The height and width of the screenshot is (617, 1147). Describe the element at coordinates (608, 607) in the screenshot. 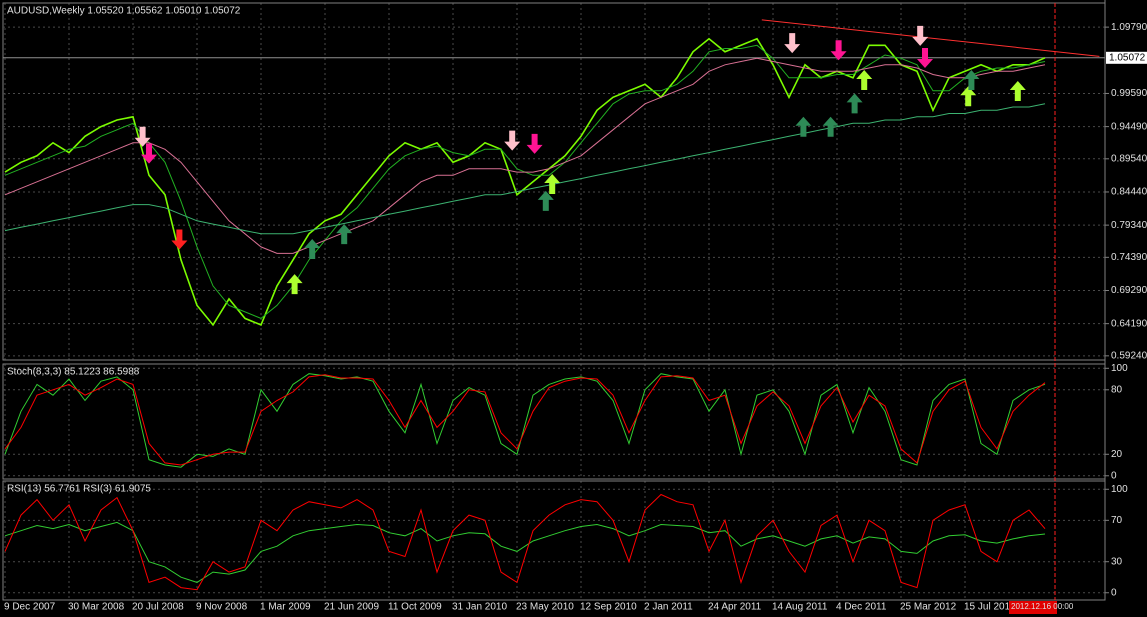

I see `x-tick-label: 12 Sep 2010` at that location.